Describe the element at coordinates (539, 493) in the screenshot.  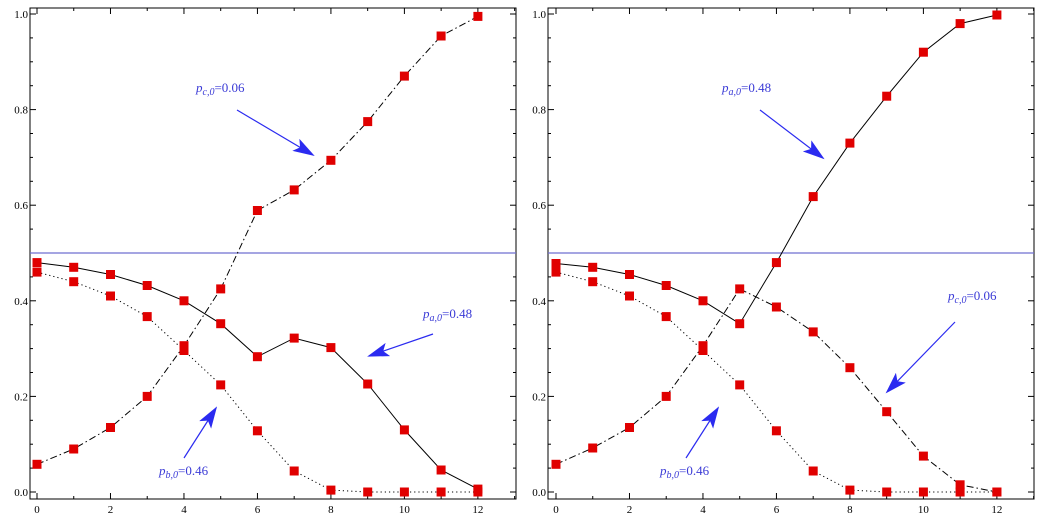
I see `right-y-tick-label: 0.0` at that location.